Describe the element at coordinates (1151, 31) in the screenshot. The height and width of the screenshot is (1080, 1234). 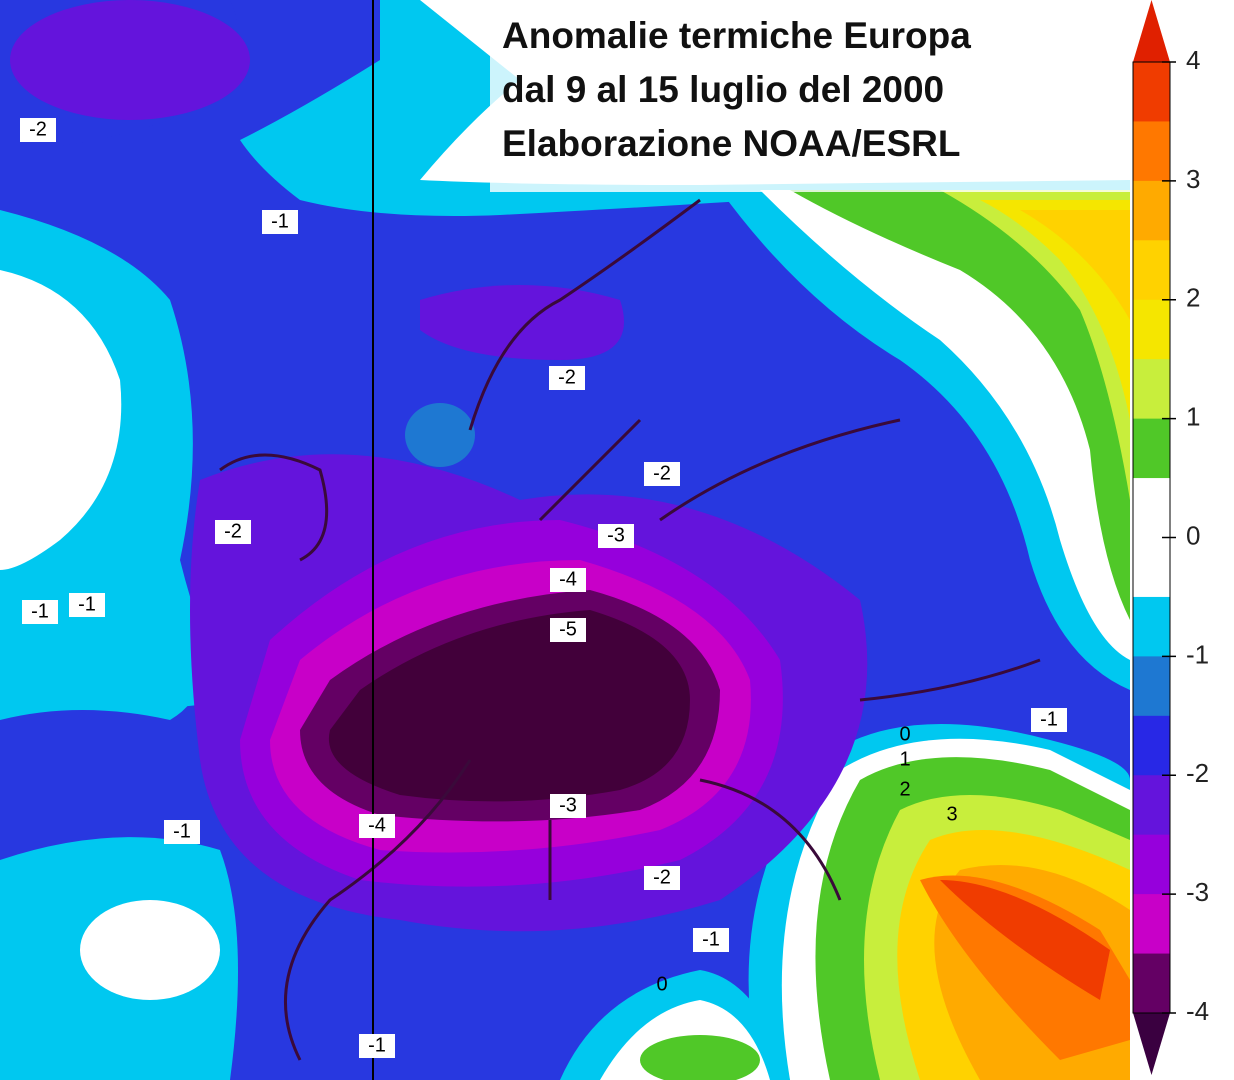
I see `colorbar-over` at that location.